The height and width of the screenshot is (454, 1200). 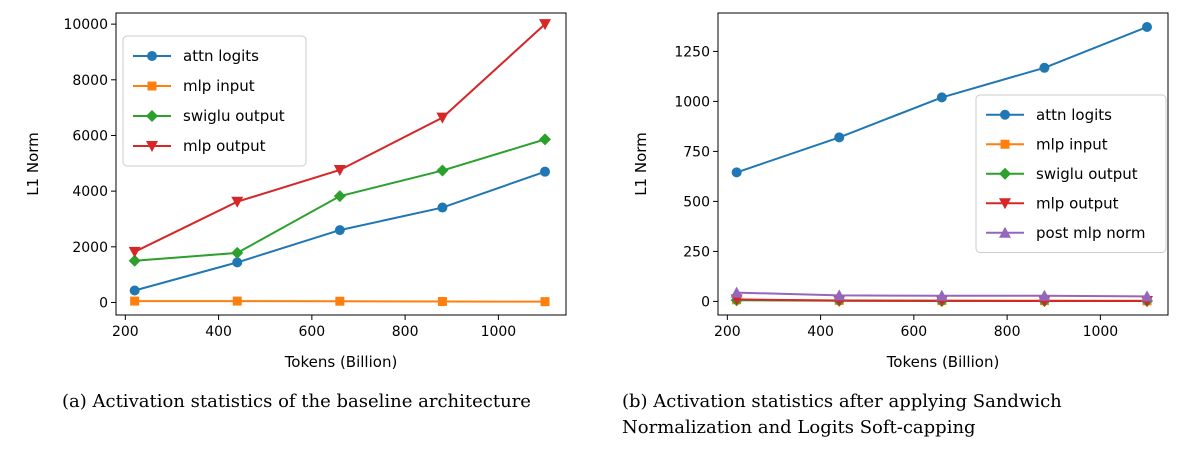 What do you see at coordinates (696, 152) in the screenshot?
I see `y-tick-label: 750` at bounding box center [696, 152].